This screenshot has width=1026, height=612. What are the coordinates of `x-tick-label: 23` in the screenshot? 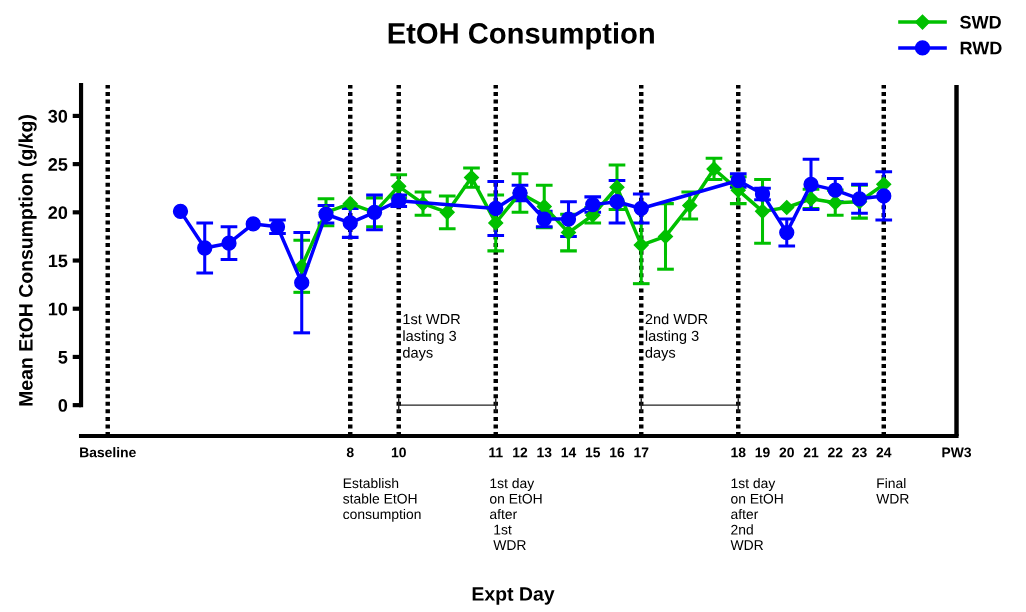 It's located at (859, 452).